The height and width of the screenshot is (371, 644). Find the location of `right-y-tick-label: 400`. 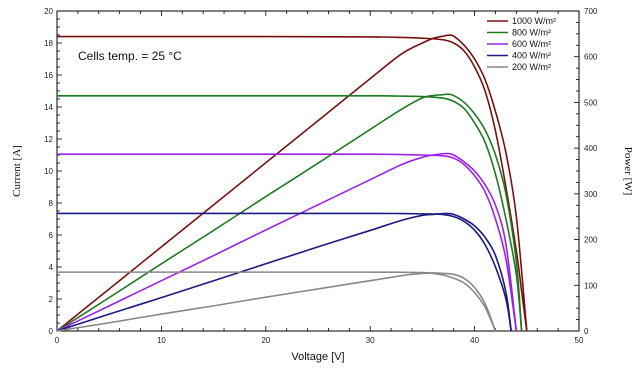

right-y-tick-label: 400 is located at coordinates (591, 148).